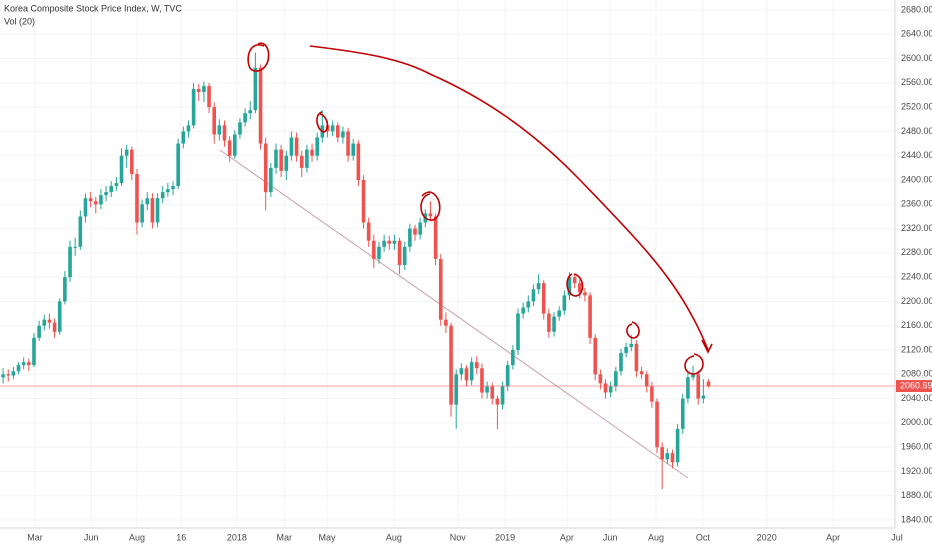  What do you see at coordinates (707, 346) in the screenshot?
I see `arrow-head` at bounding box center [707, 346].